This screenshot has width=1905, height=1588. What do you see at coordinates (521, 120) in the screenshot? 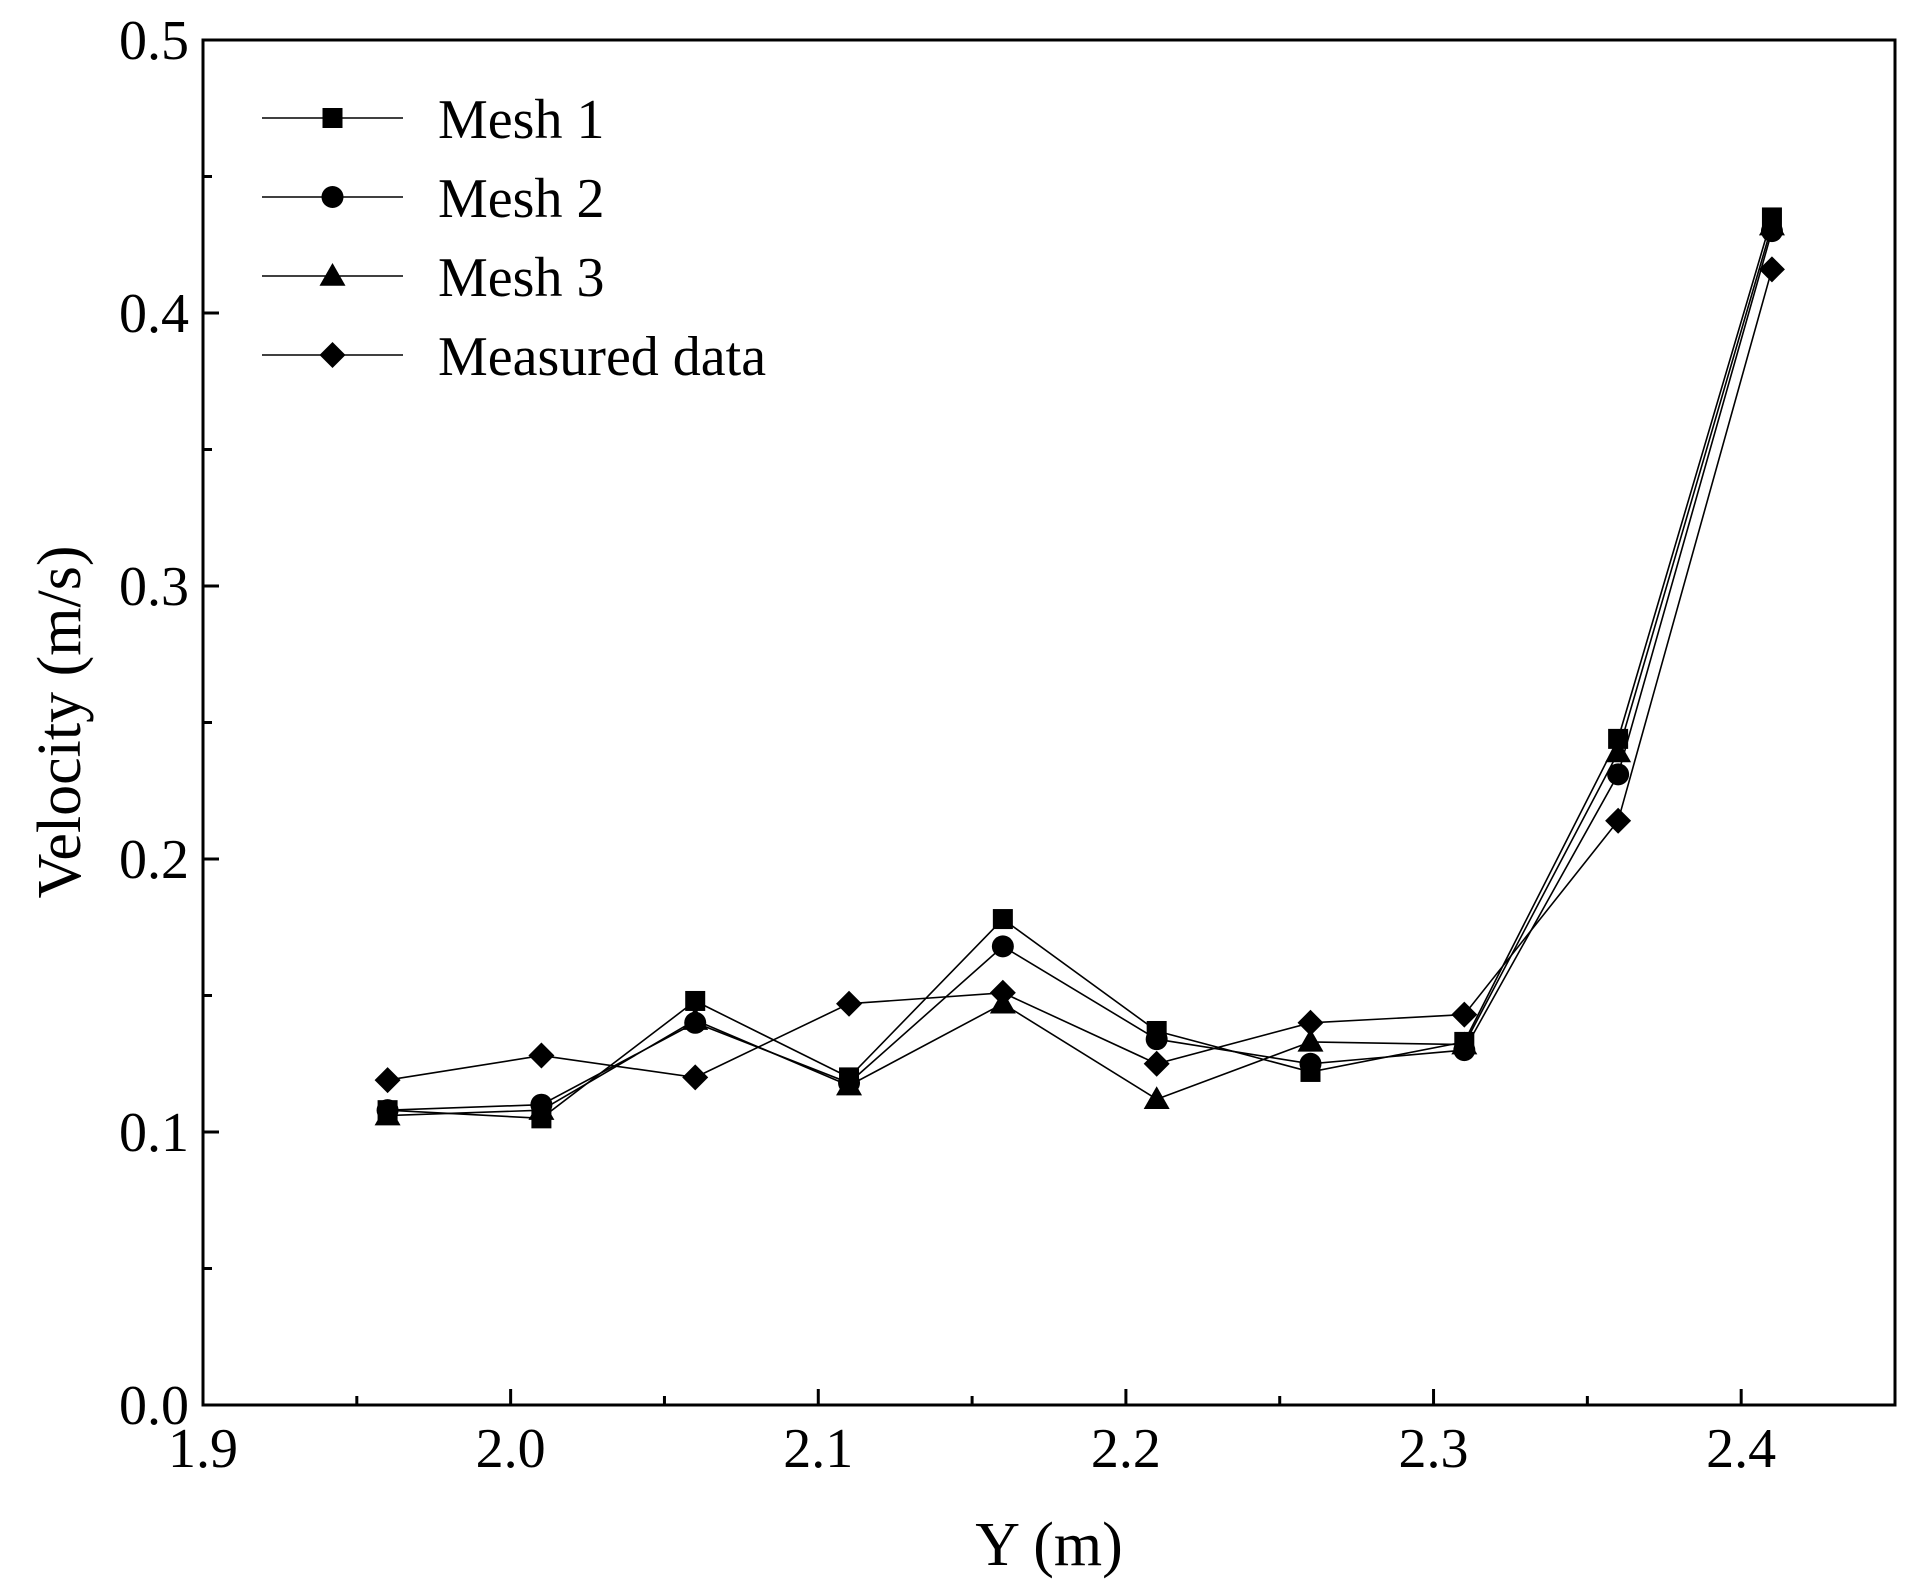
I see `legend-label-mesh-1: Mesh 1` at bounding box center [521, 120].